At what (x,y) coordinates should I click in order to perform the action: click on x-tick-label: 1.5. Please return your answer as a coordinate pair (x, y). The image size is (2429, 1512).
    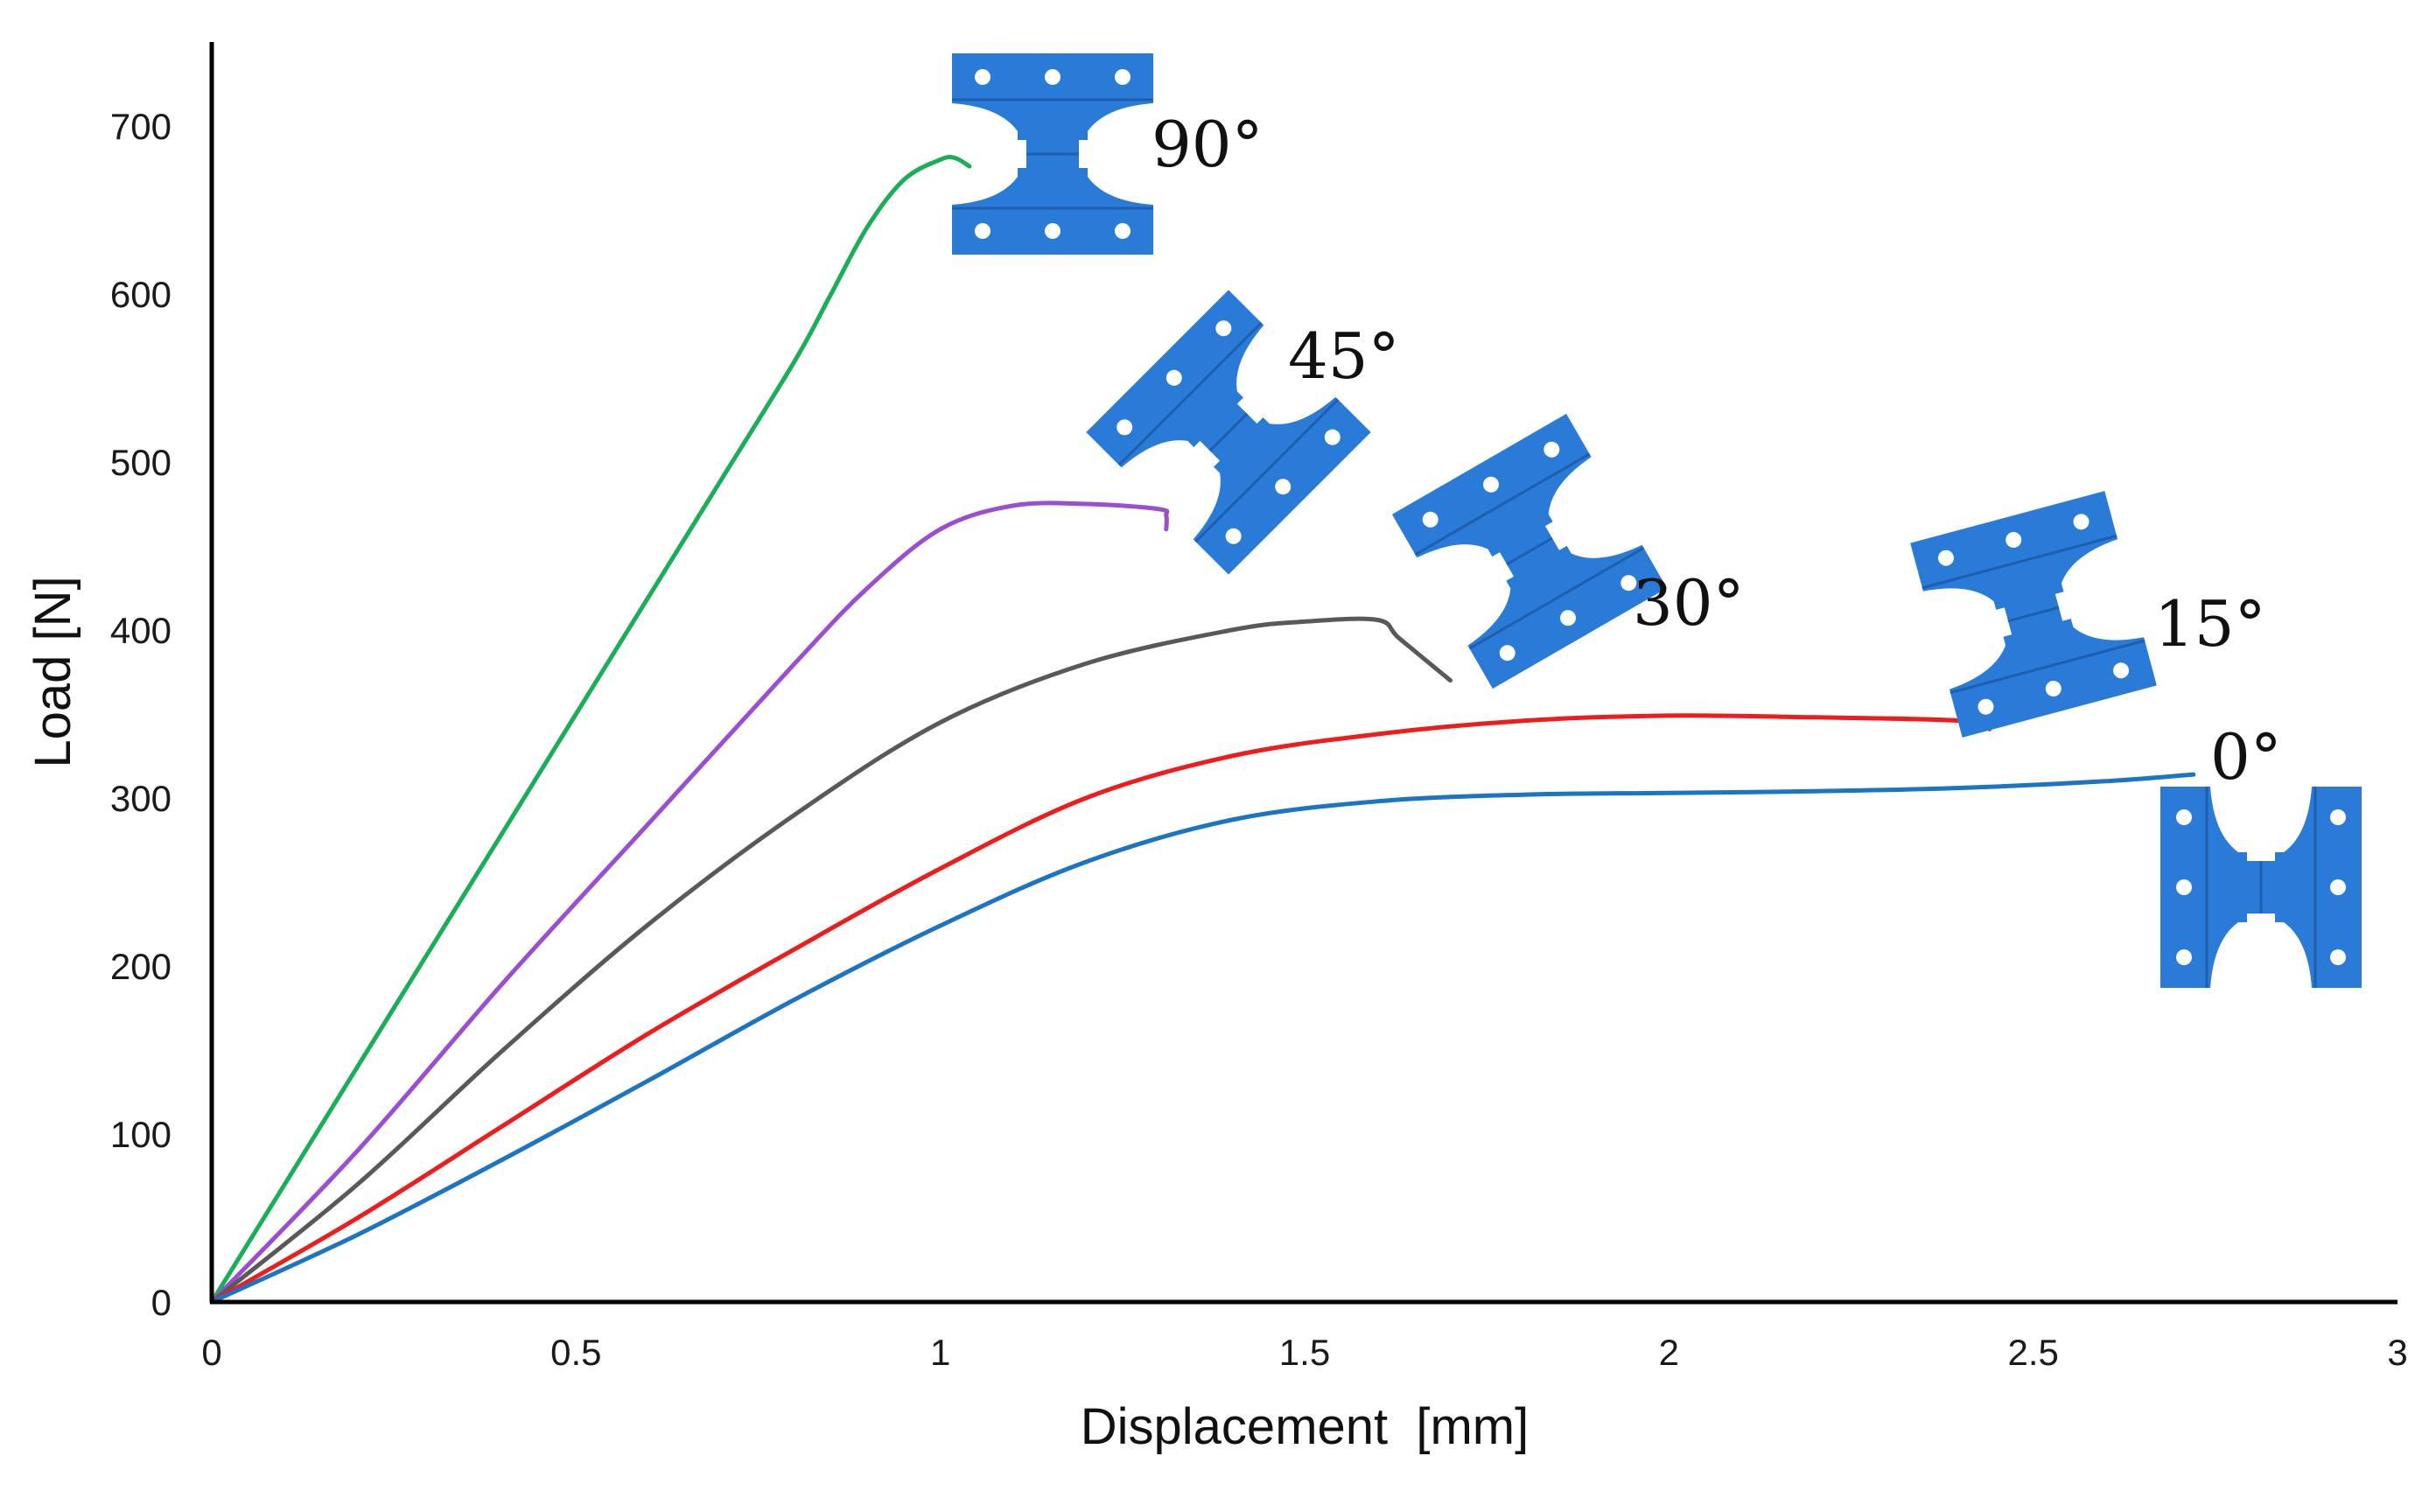
    Looking at the image, I should click on (1304, 1352).